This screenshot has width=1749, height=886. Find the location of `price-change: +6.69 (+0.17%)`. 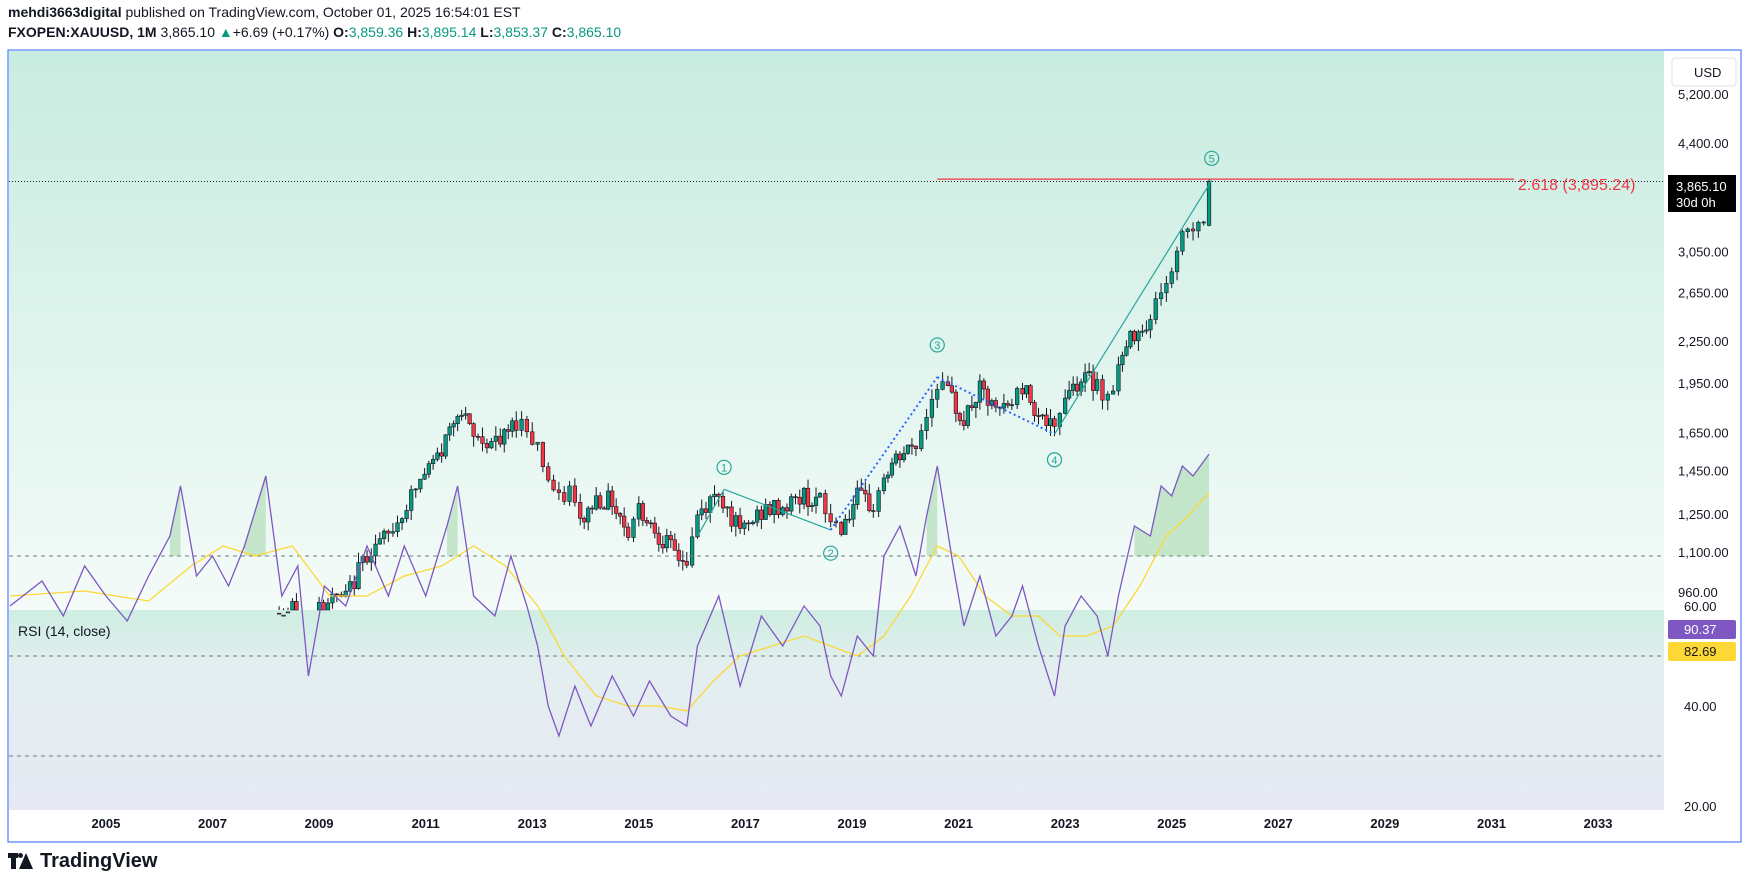

price-change: +6.69 (+0.17%) is located at coordinates (281, 32).